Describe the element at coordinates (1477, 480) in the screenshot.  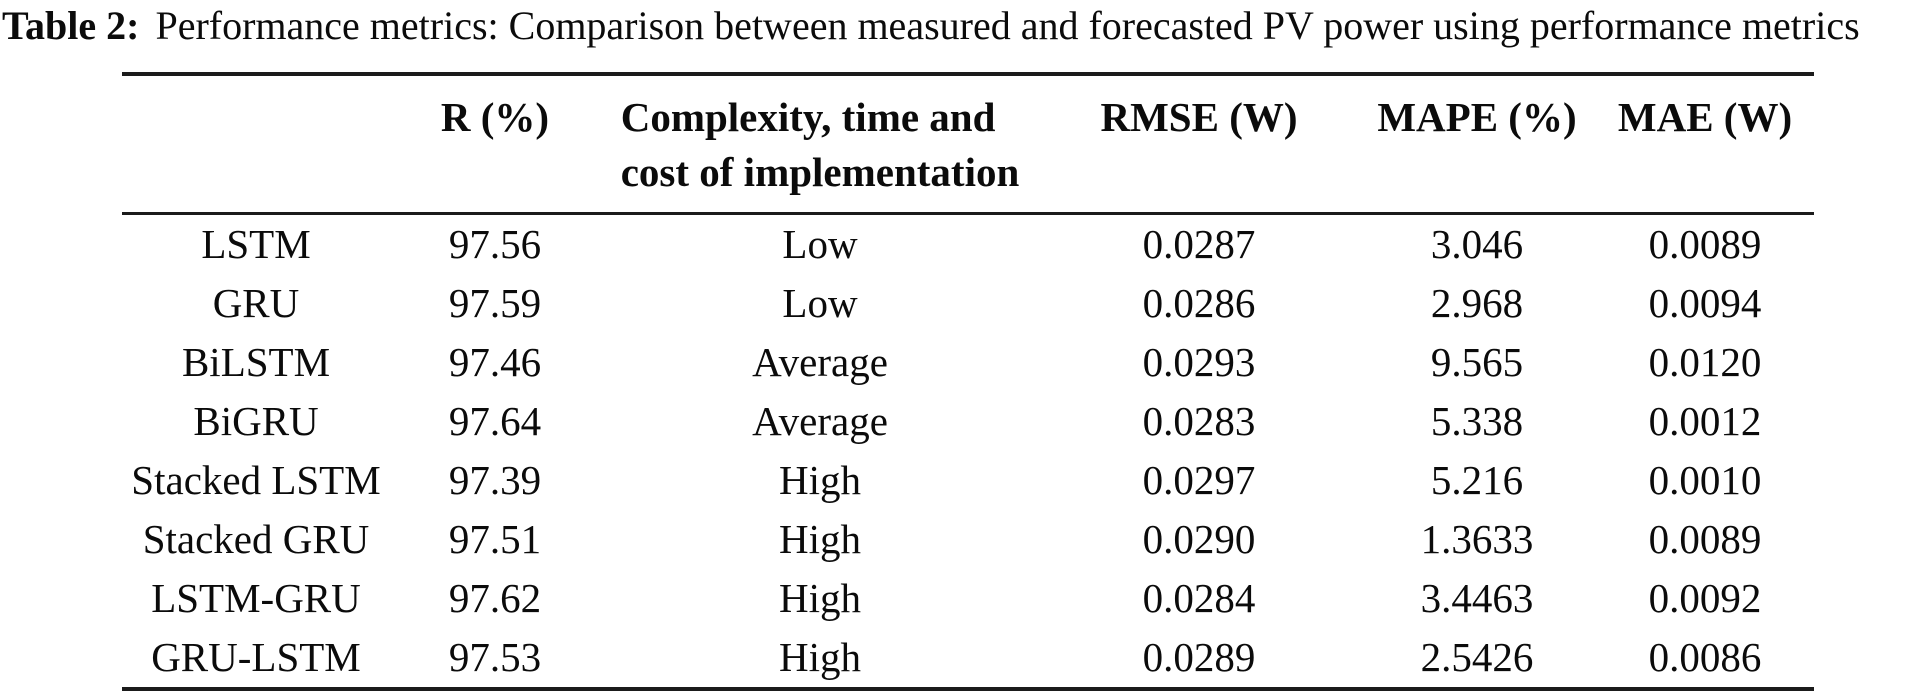
I see `cell-mape: 5.216` at that location.